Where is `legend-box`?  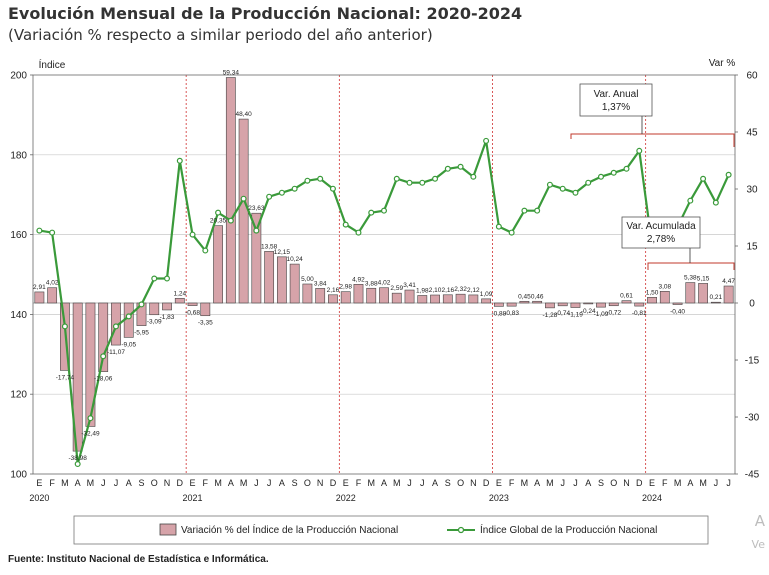 legend-box is located at coordinates (391, 530).